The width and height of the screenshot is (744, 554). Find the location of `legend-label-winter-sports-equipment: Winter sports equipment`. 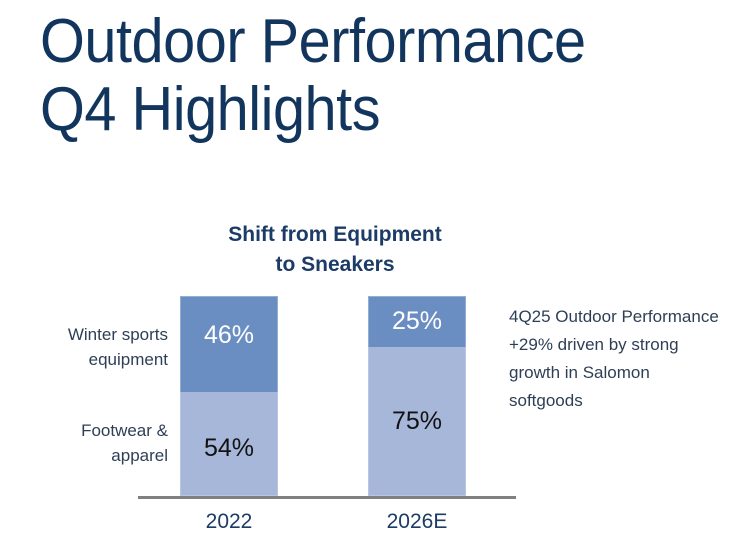

legend-label-winter-sports-equipment: Winter sports equipment is located at coordinates (117, 347).